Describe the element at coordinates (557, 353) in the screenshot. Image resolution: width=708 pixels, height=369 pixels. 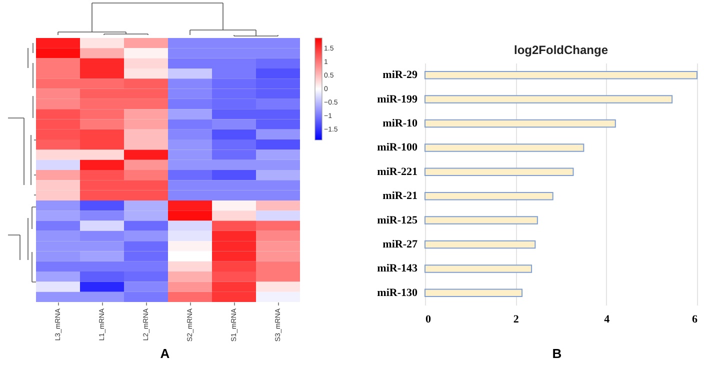
I see `text: B` at that location.